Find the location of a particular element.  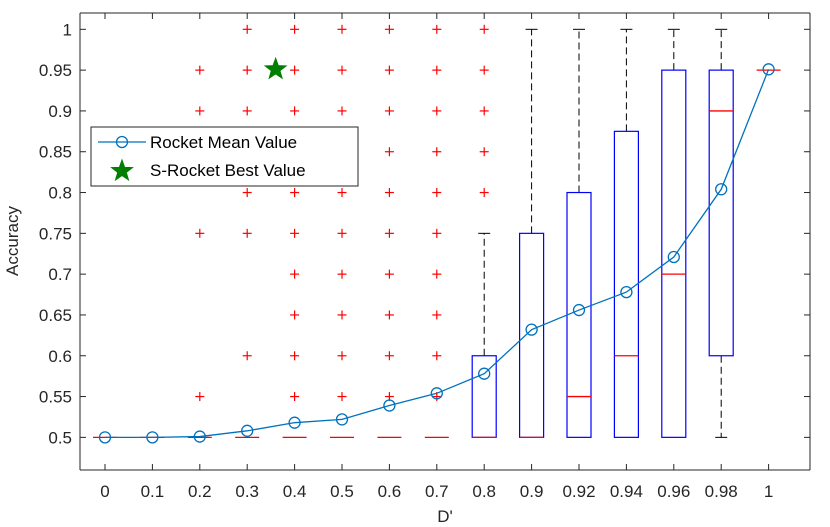

y-tick-label-0-9: 0.9 is located at coordinates (60, 111).